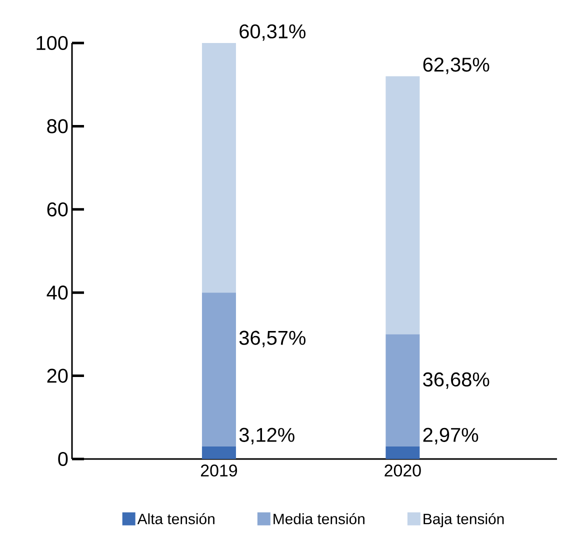 This screenshot has height=554, width=561. What do you see at coordinates (52, 43) in the screenshot?
I see `y-tick-label: 100` at bounding box center [52, 43].